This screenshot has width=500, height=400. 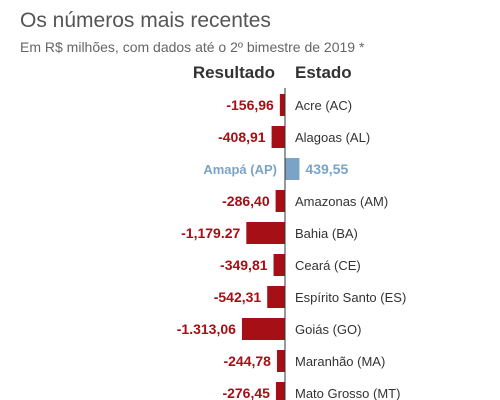 What do you see at coordinates (350, 297) in the screenshot?
I see `category-label-6: Espírito Santo (ES)` at bounding box center [350, 297].